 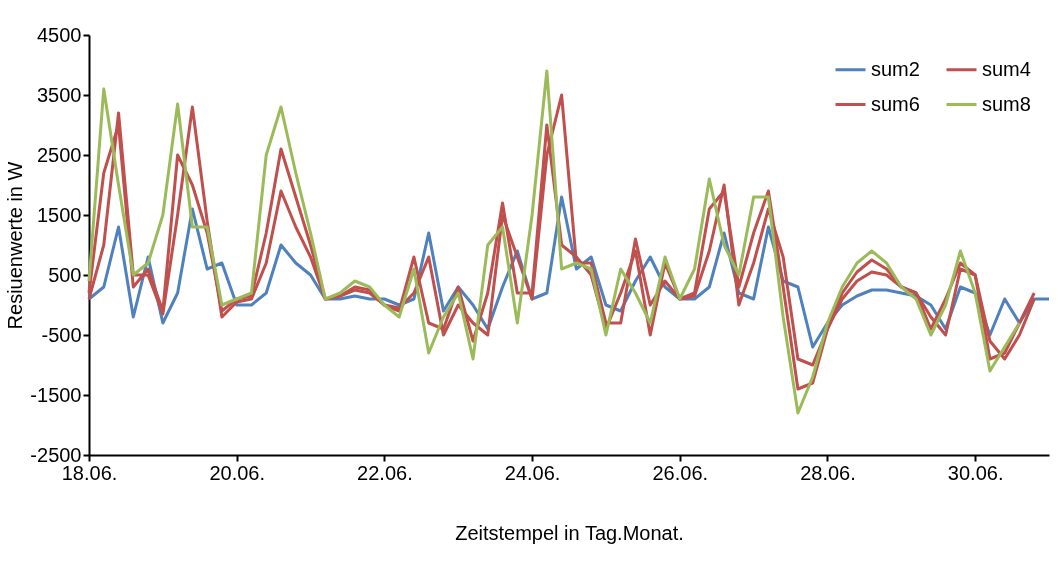 What do you see at coordinates (237, 472) in the screenshot?
I see `x-tick-label: 20.06.` at bounding box center [237, 472].